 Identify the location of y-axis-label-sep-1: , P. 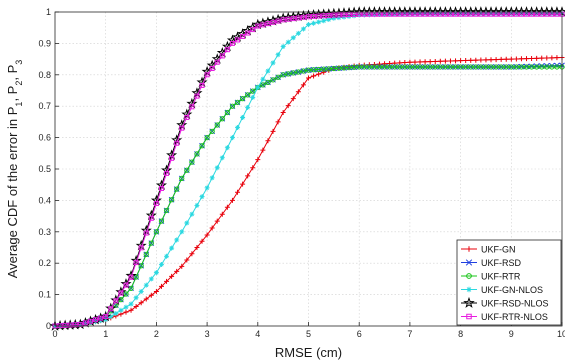
(12, 94).